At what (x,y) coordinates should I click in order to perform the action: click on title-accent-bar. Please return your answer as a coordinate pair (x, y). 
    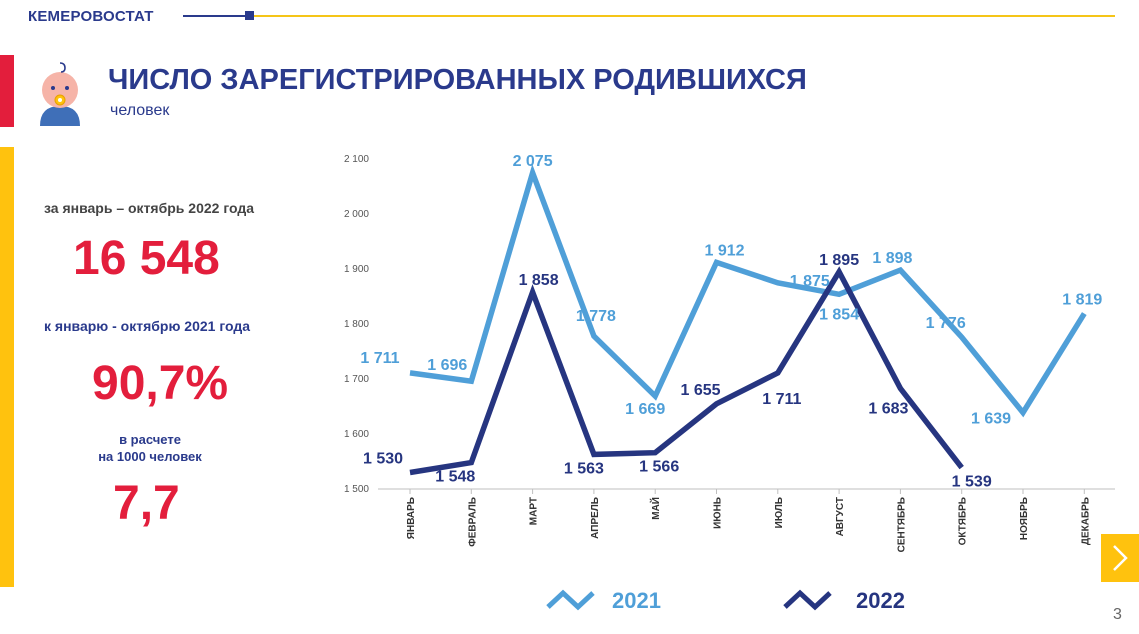
    Looking at the image, I should click on (7, 91).